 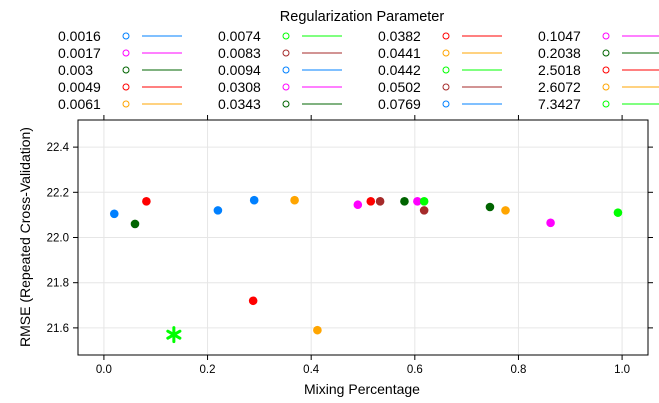 I want to click on x-tick-label: 1.0, so click(x=622, y=370).